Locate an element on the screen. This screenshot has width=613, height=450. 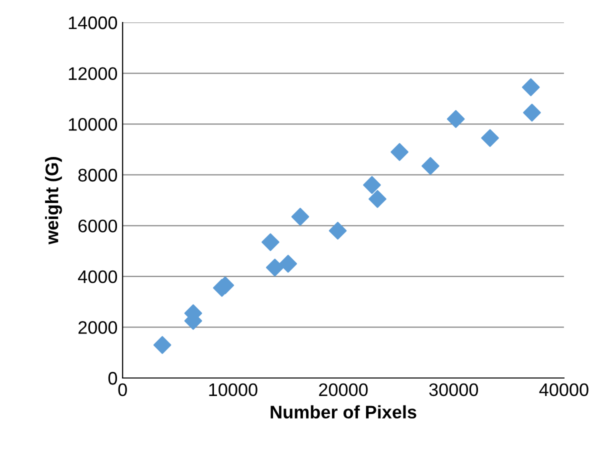
x-tick-label: 30000 is located at coordinates (453, 389).